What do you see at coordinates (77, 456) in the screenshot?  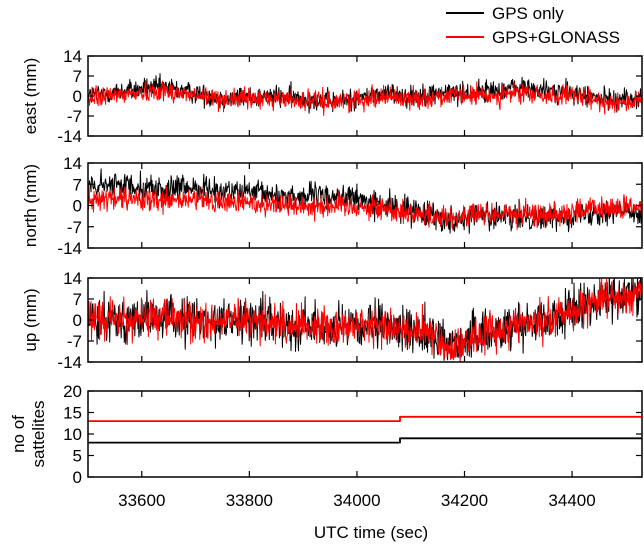 I see `y-tick-label-satellites: 5` at bounding box center [77, 456].